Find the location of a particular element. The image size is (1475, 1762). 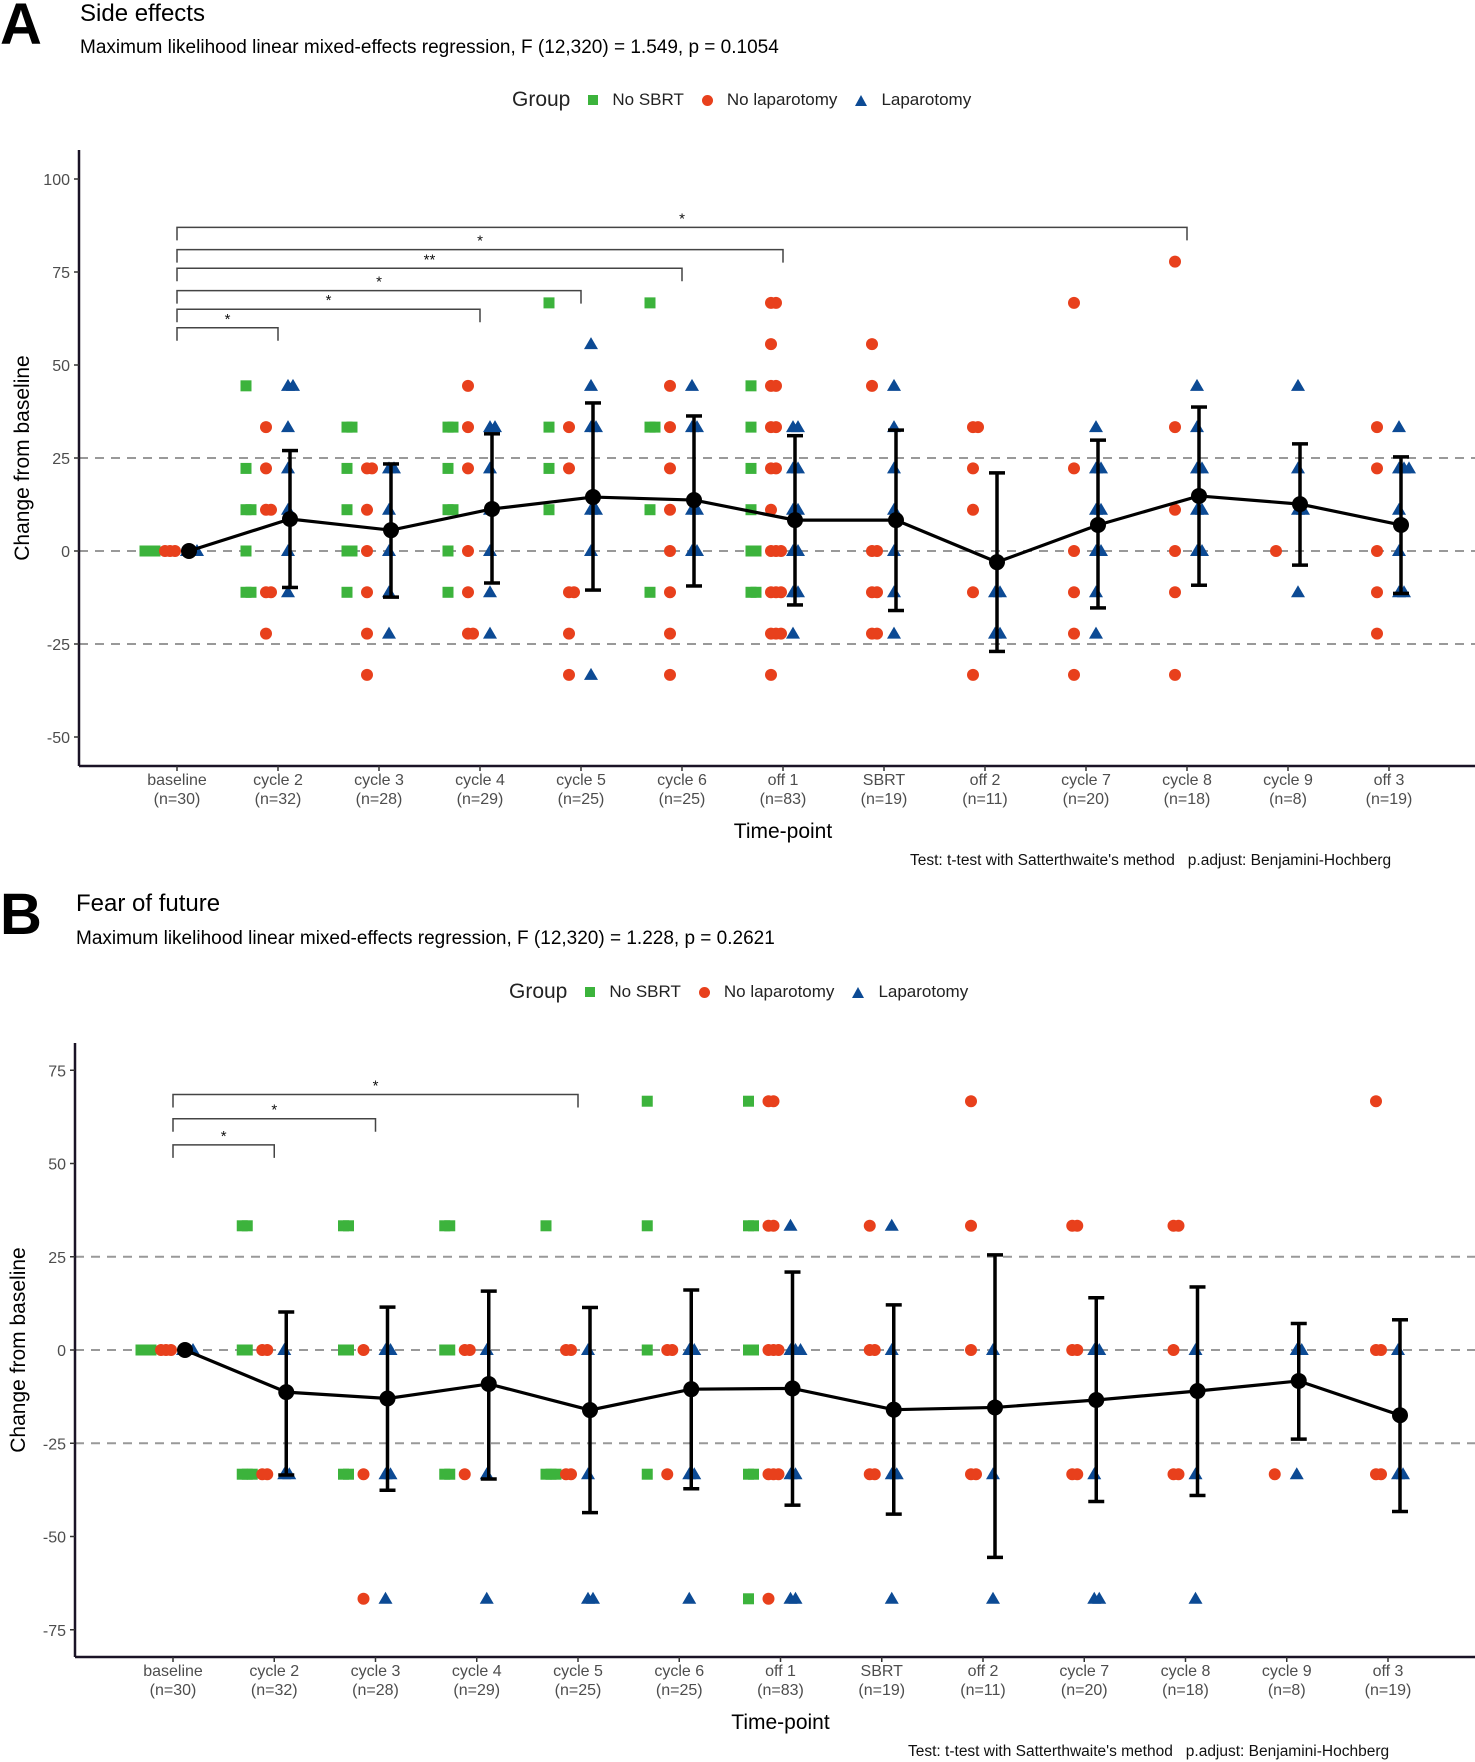

x-tick-n-label: (n=19) is located at coordinates (1388, 1690).